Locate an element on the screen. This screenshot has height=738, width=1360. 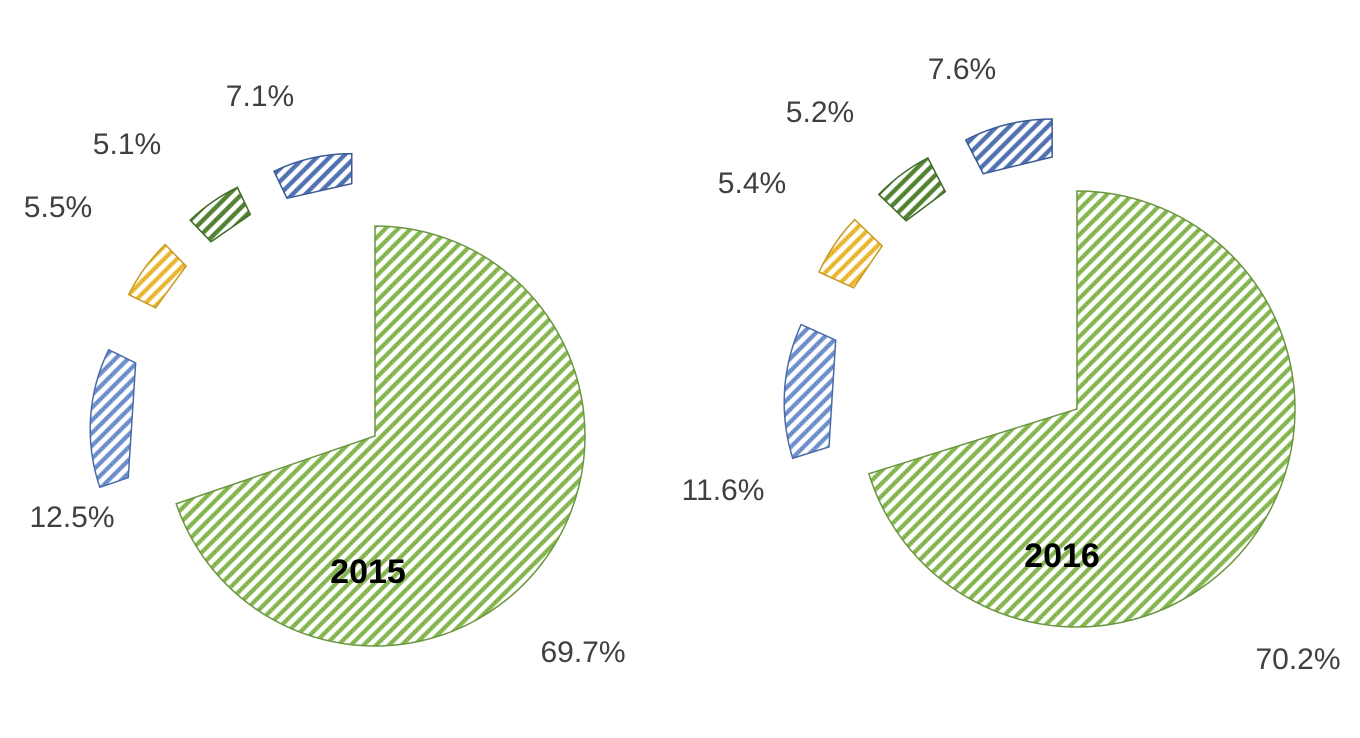
slice-data-label: 12.5% is located at coordinates (71, 517).